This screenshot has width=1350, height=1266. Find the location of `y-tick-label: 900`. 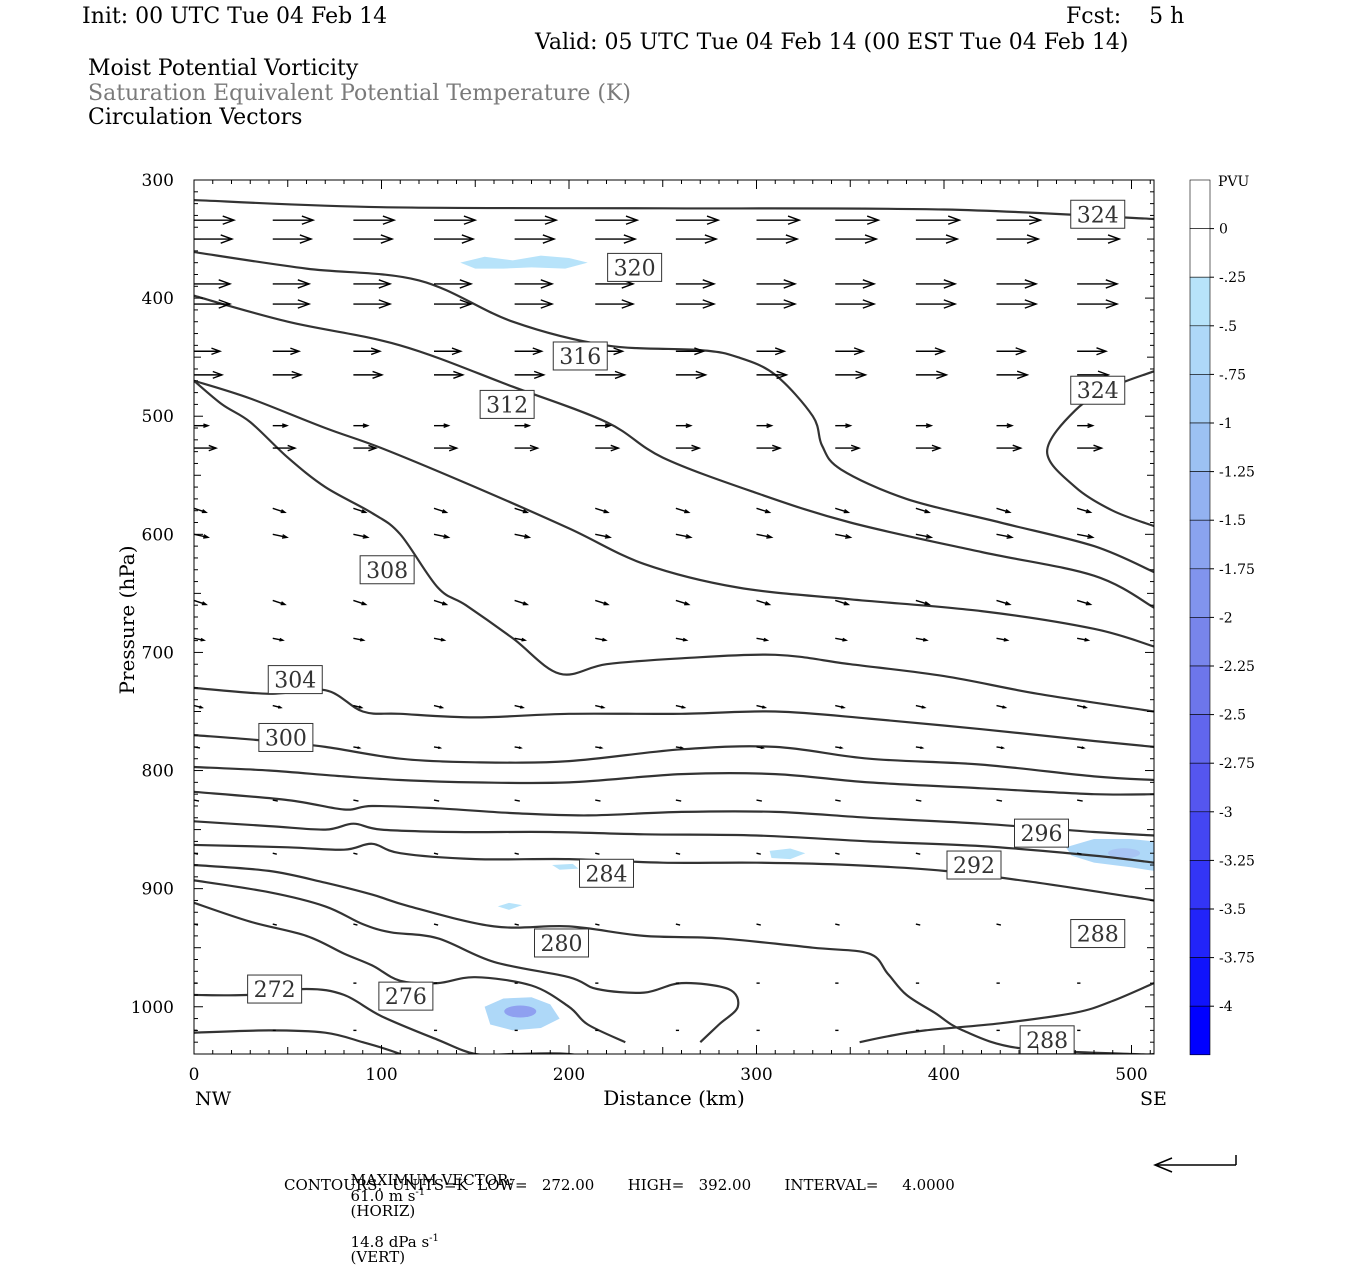

y-tick-label: 900 is located at coordinates (158, 890).